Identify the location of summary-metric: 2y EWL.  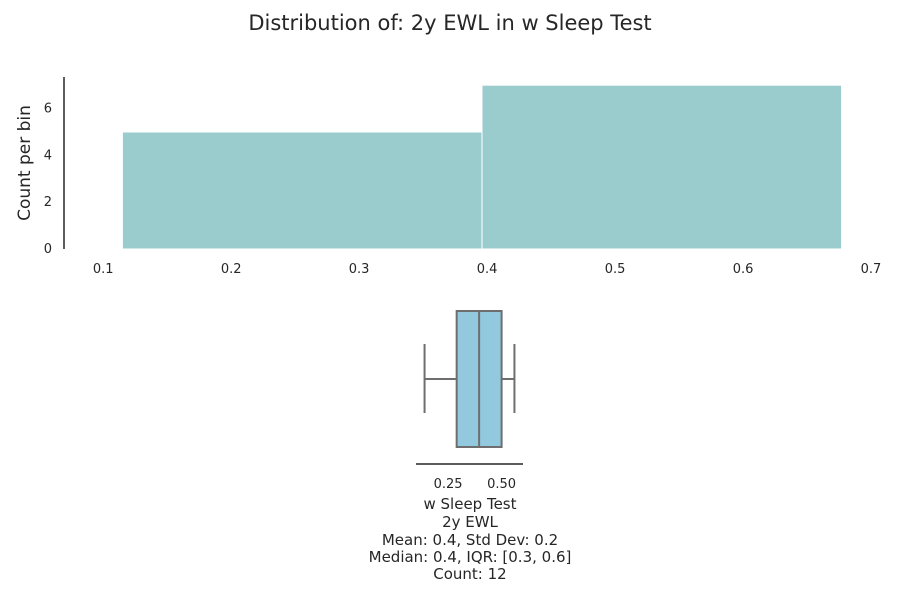
(470, 522).